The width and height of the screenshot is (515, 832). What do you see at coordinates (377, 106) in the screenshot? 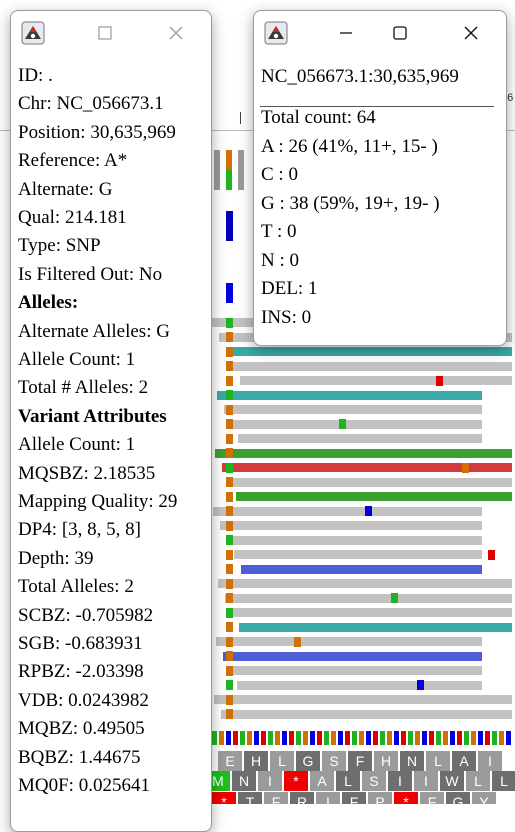
I see `divider` at bounding box center [377, 106].